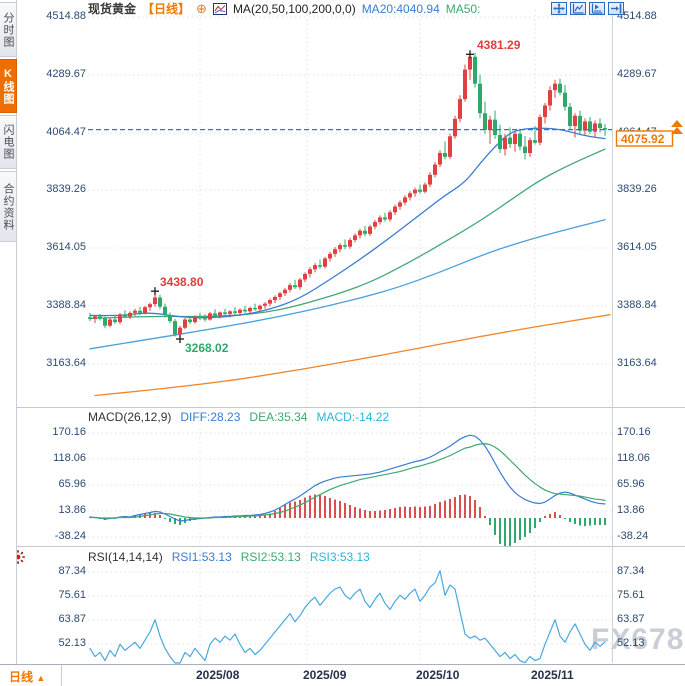  What do you see at coordinates (66, 247) in the screenshot?
I see `axis-label-price-l: 3614.05` at bounding box center [66, 247].